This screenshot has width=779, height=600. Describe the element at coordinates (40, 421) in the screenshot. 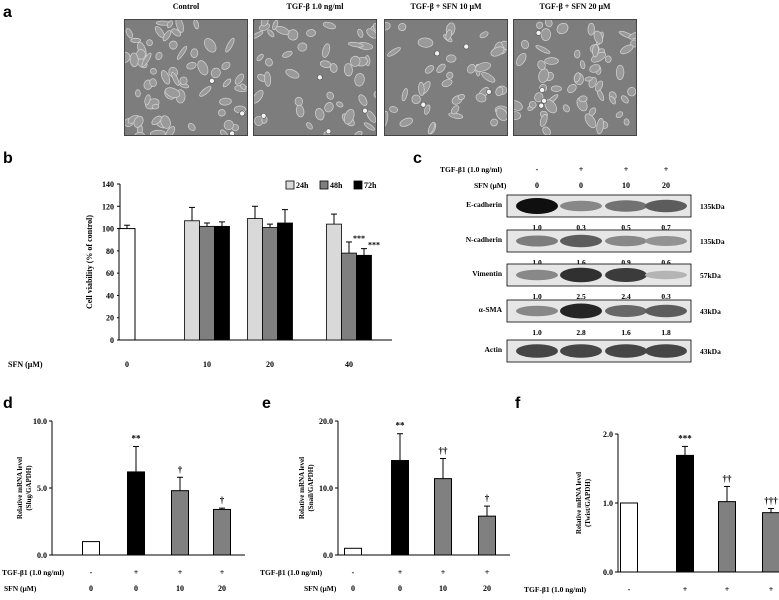

I see `y-tick-label: 10.0` at that location.